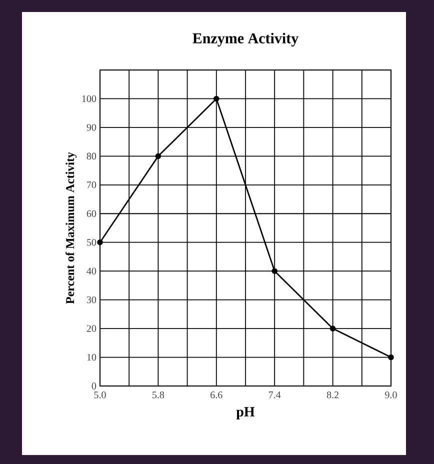 Image resolution: width=434 pixels, height=464 pixels. What do you see at coordinates (91, 328) in the screenshot?
I see `y-tick-label: 20` at bounding box center [91, 328].